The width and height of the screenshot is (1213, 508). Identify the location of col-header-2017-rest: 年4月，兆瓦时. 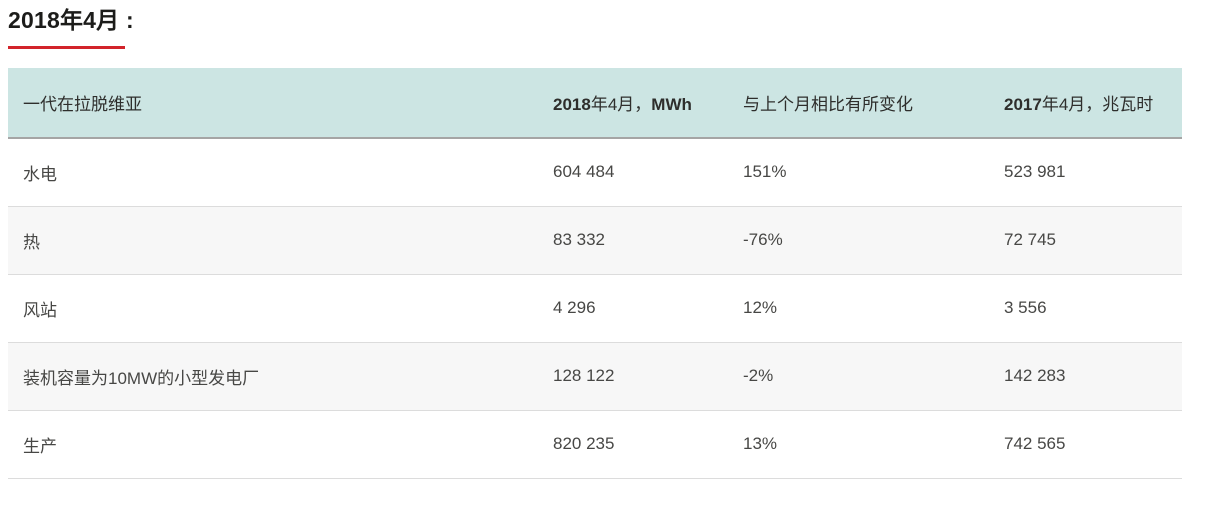
(1097, 104).